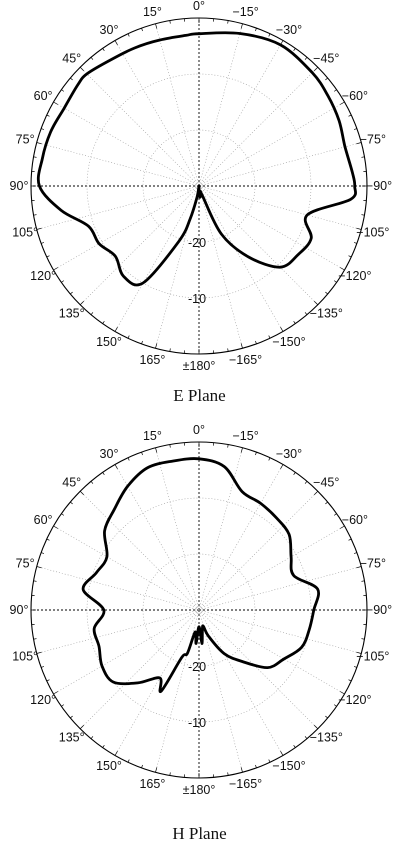  Describe the element at coordinates (354, 276) in the screenshot. I see `angle-tick-label: −120°` at that location.